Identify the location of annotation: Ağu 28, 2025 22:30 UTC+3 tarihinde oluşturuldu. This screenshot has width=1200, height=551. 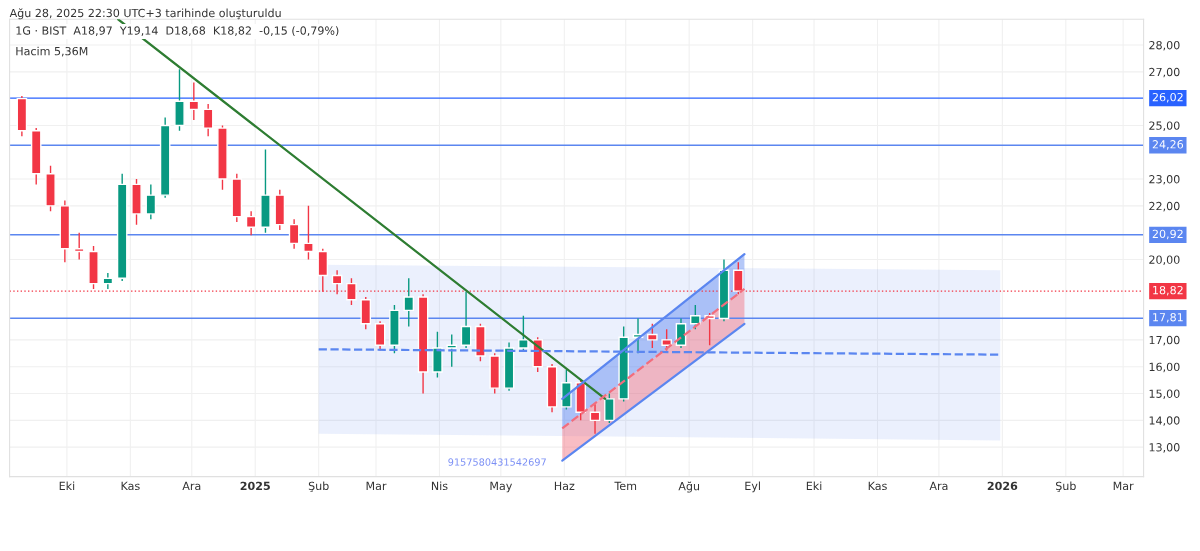
(145, 14).